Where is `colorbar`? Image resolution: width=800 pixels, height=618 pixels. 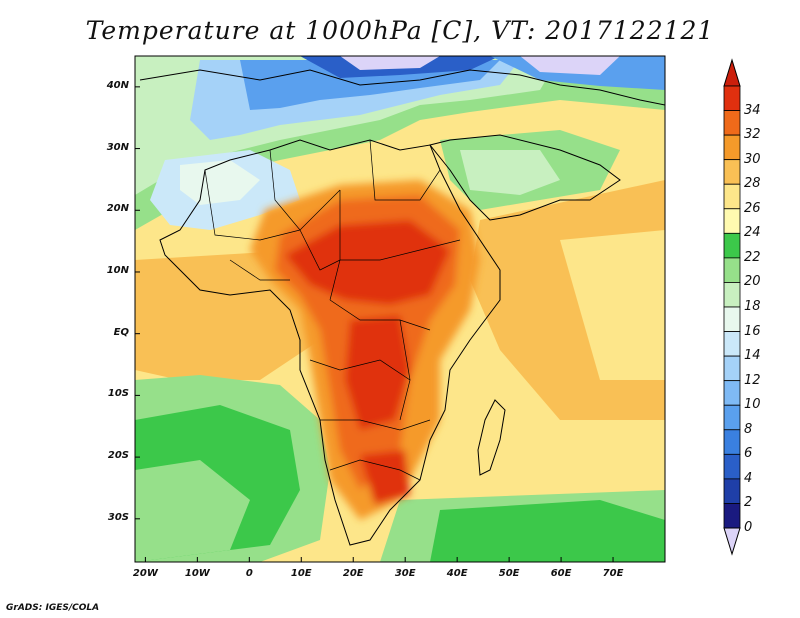 colorbar is located at coordinates (732, 307).